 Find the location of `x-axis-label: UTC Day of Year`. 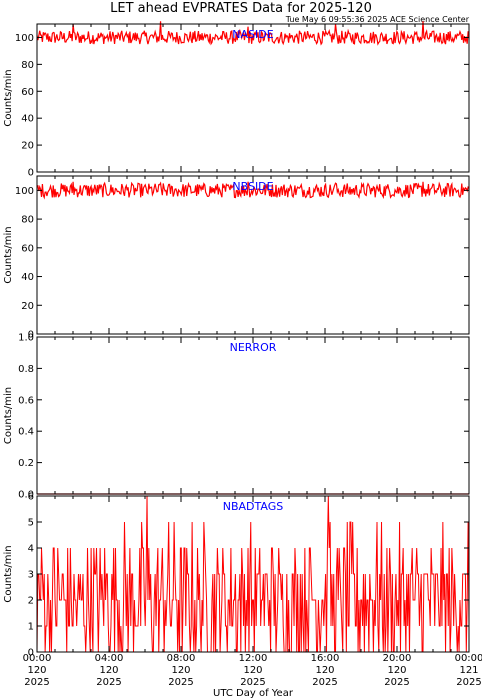

x-axis-label: UTC Day of Year is located at coordinates (253, 693).